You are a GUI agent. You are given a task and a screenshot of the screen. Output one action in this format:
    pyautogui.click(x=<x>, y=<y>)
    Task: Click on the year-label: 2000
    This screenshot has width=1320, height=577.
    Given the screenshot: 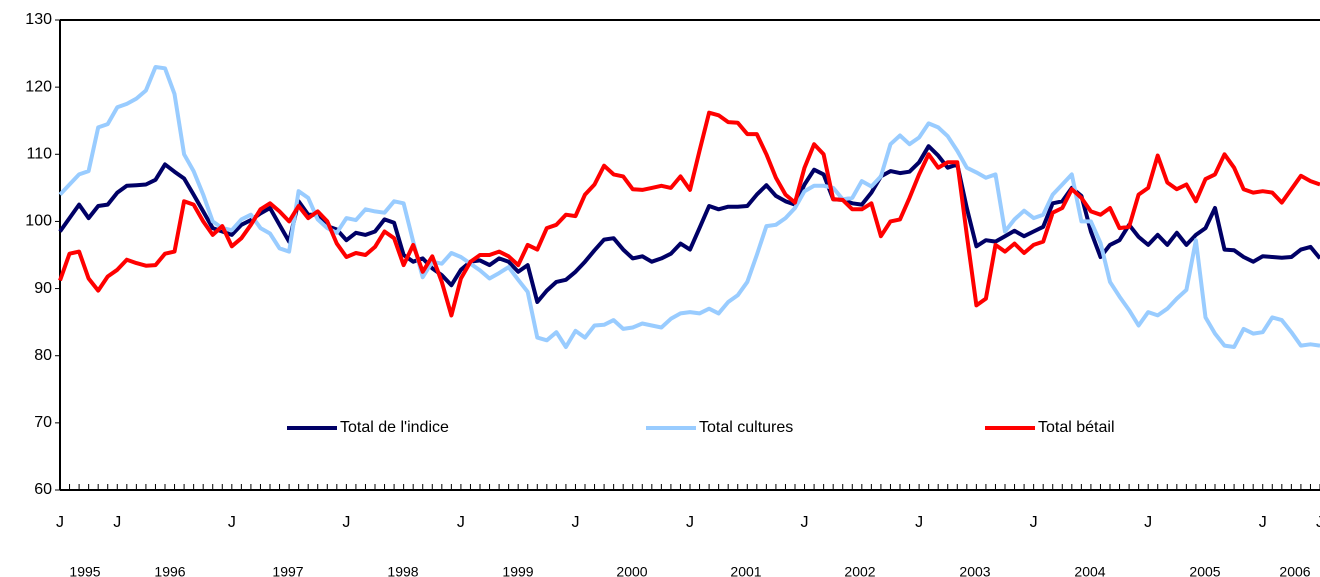 What is the action you would take?
    pyautogui.click(x=631, y=570)
    